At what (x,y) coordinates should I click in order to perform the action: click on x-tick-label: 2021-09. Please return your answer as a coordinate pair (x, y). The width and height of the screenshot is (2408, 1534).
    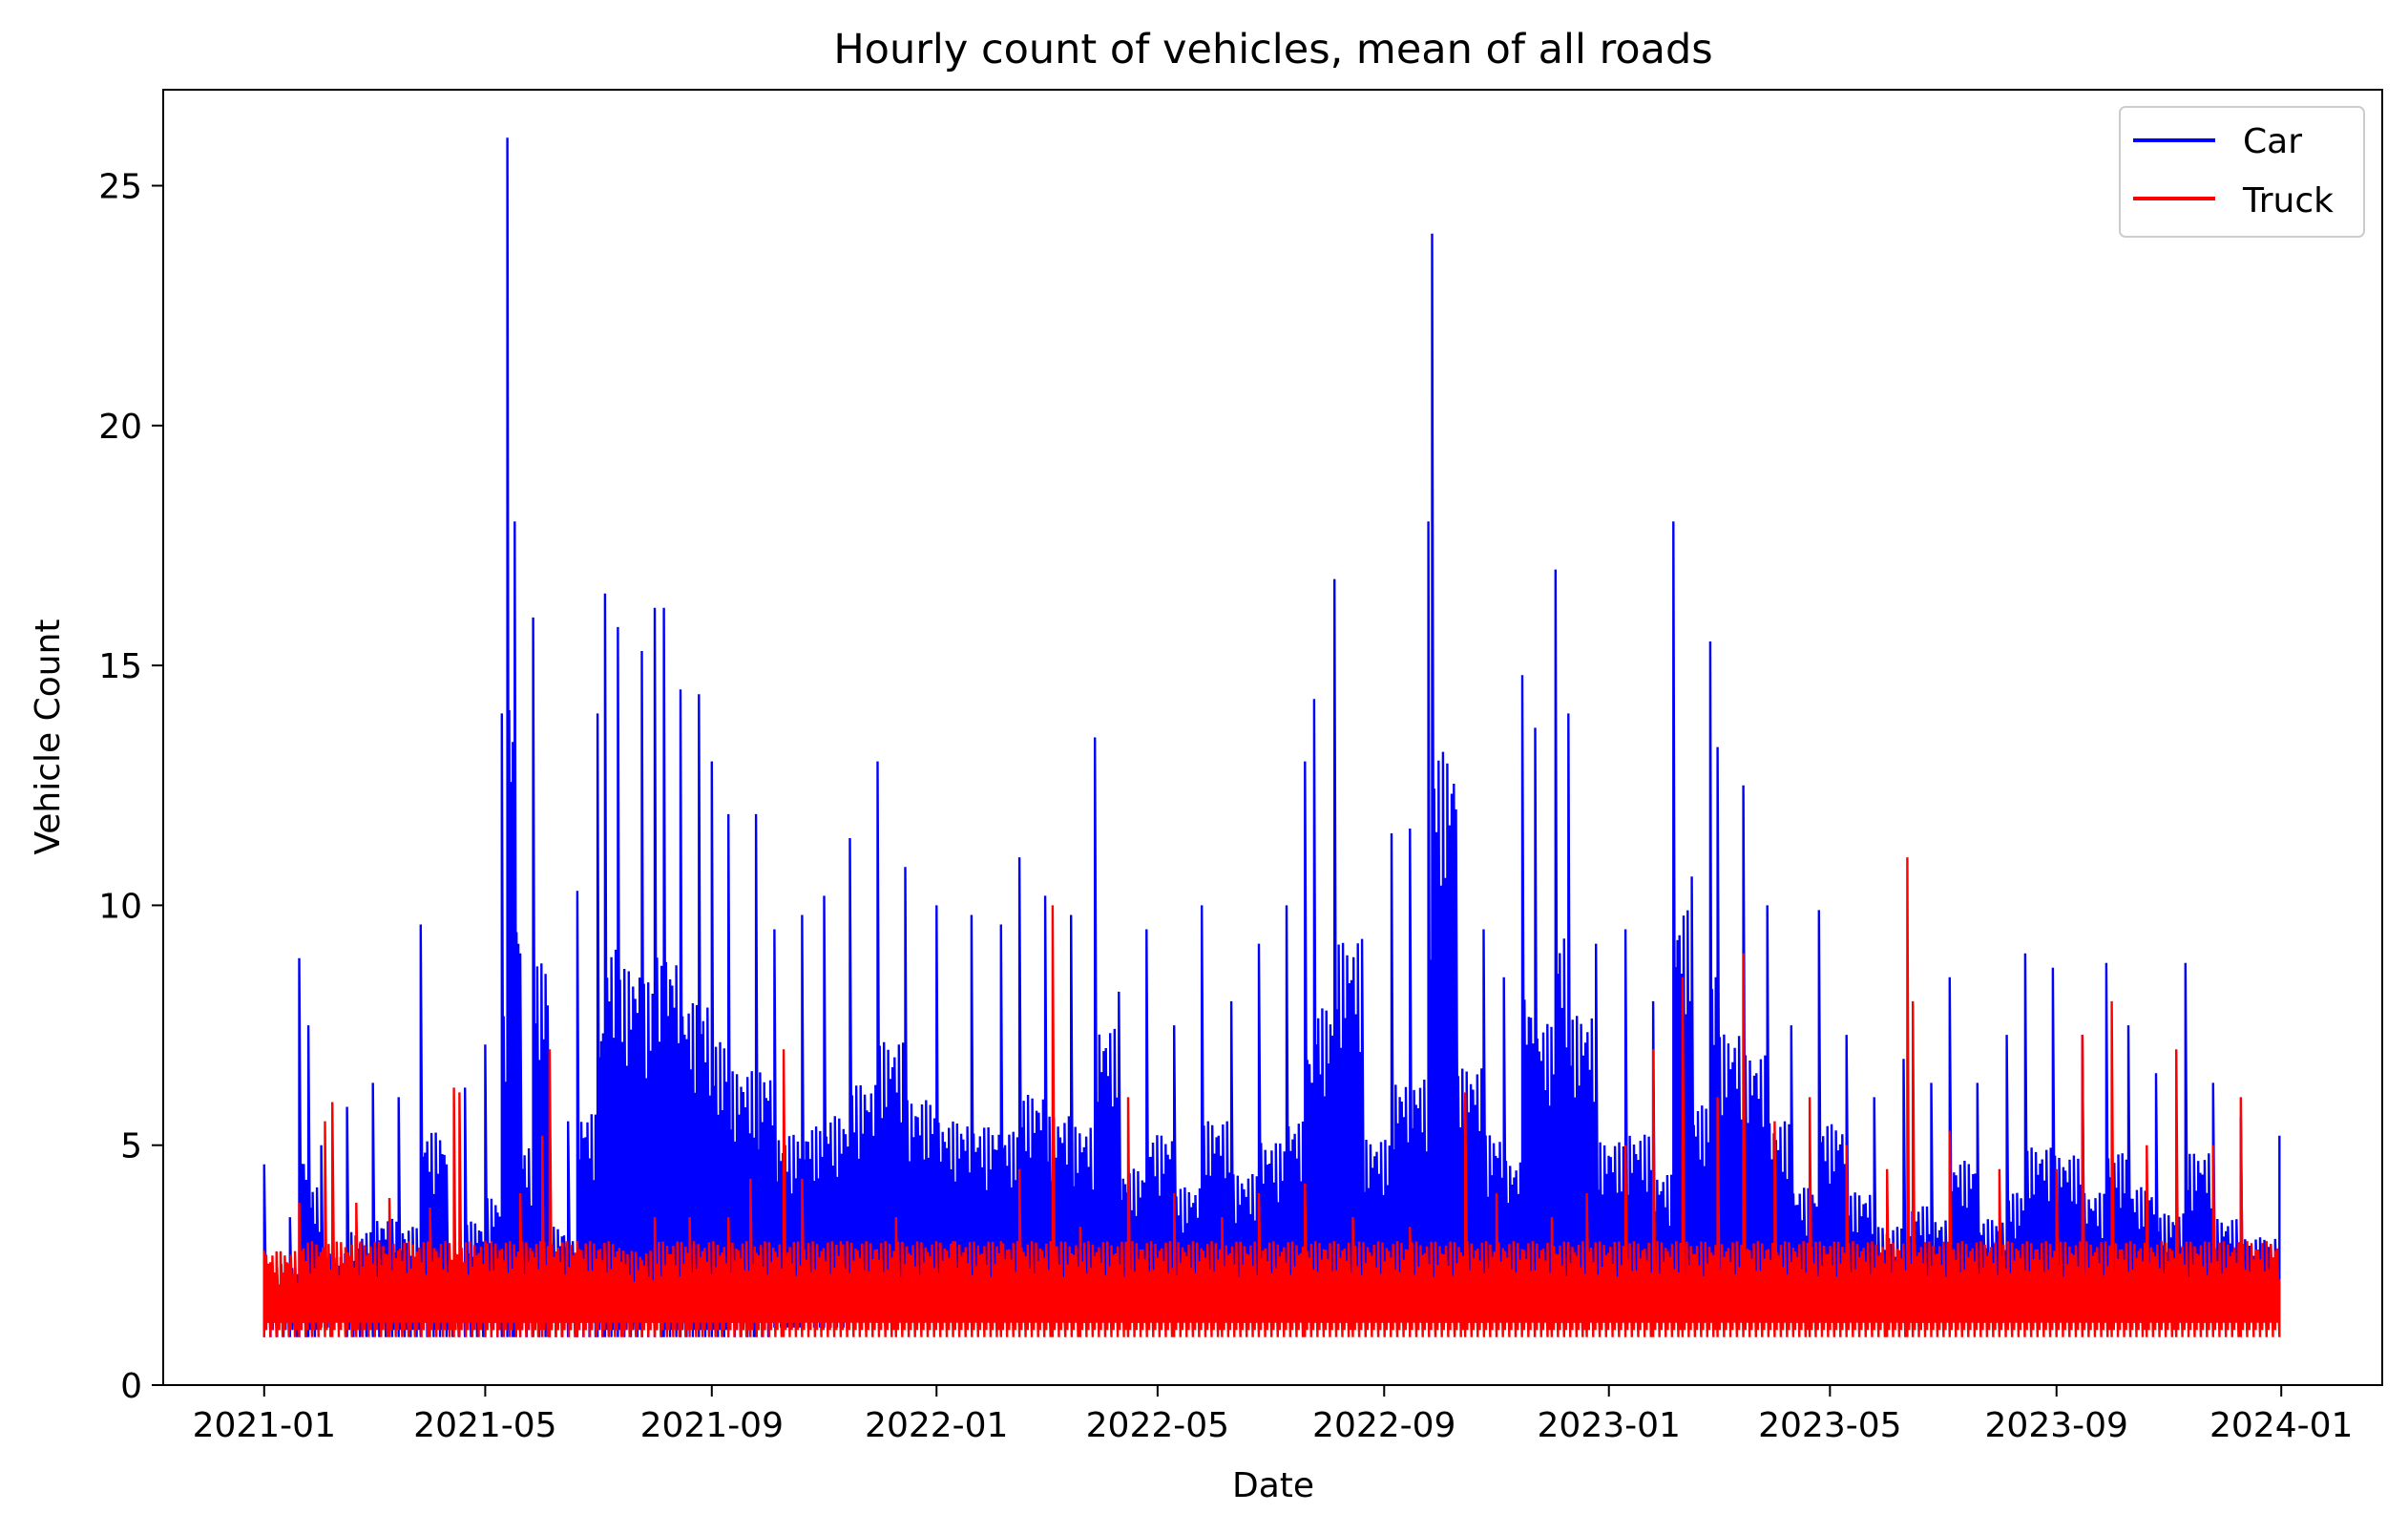
    Looking at the image, I should click on (712, 1425).